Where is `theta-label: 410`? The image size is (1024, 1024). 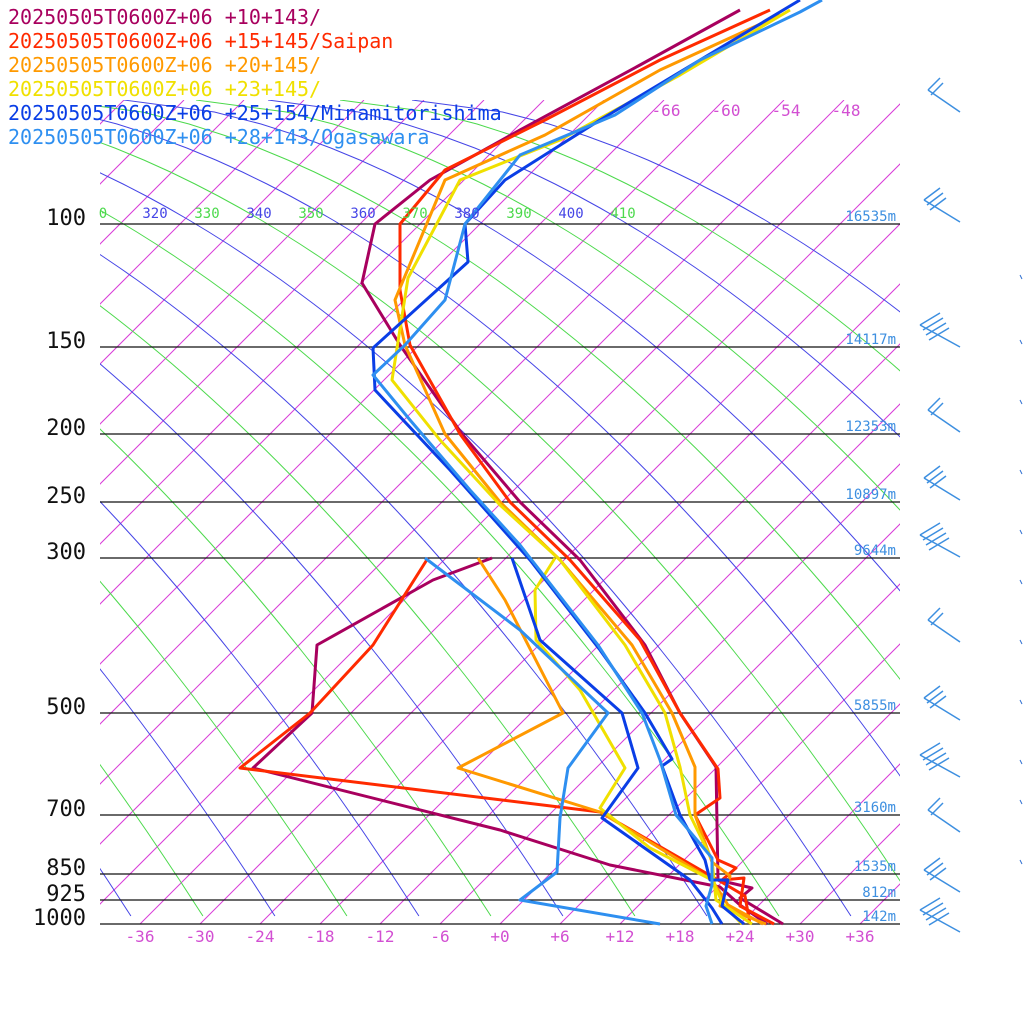 theta-label: 410 is located at coordinates (622, 214).